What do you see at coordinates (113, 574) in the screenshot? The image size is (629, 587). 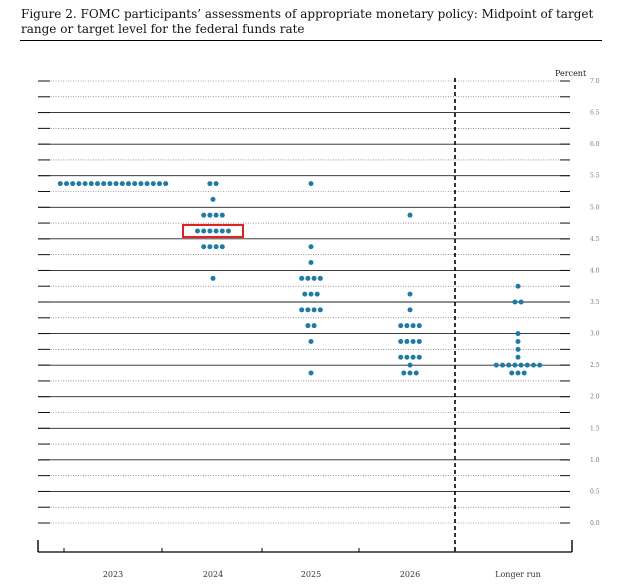 I see `x-category-label: 2023` at bounding box center [113, 574].